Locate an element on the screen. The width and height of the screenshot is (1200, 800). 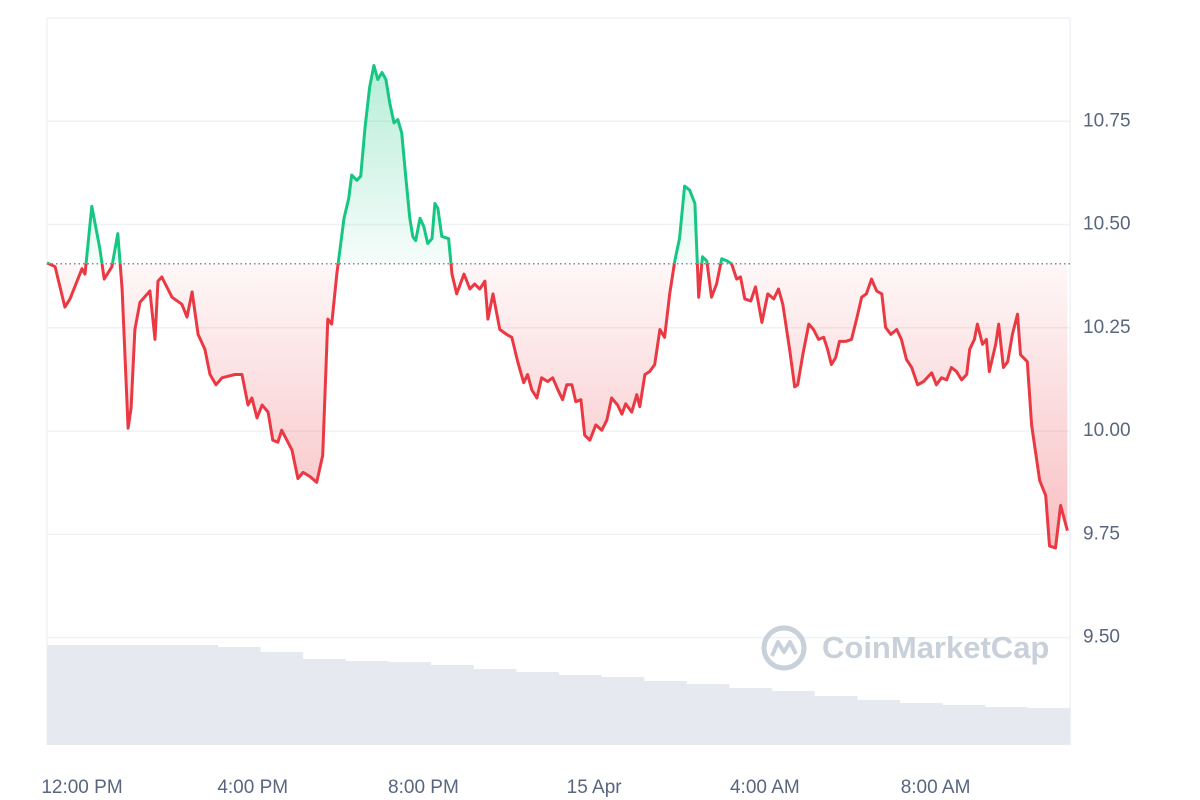
y-tick-label: 10.75 is located at coordinates (1107, 120).